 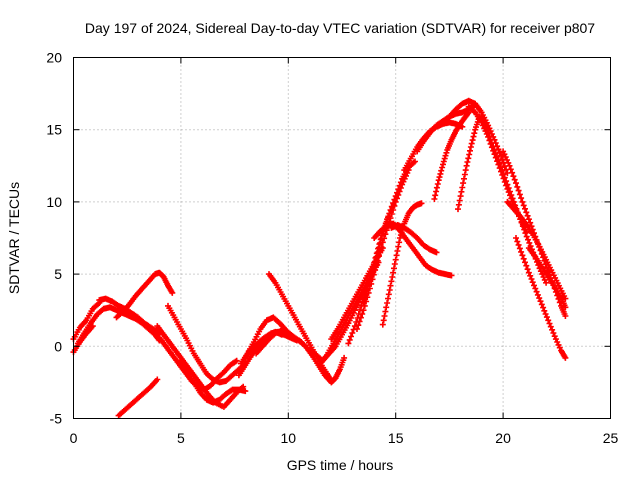 What do you see at coordinates (58, 274) in the screenshot?
I see `y-tick-label: 5` at bounding box center [58, 274].